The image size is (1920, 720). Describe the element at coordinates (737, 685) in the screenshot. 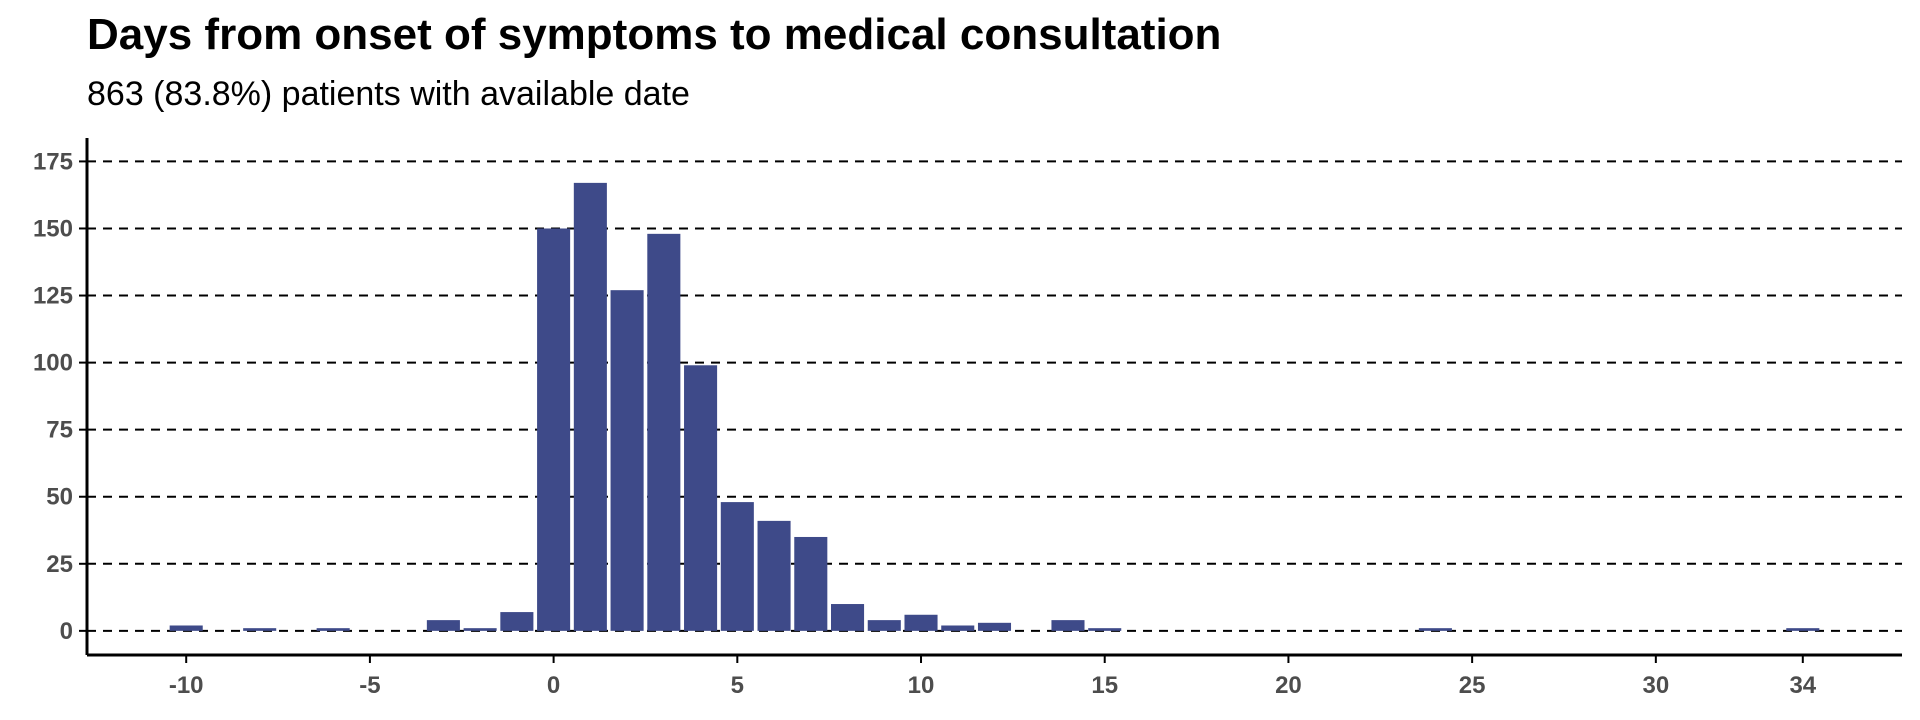

I see `x-tick-label-5: 5` at that location.